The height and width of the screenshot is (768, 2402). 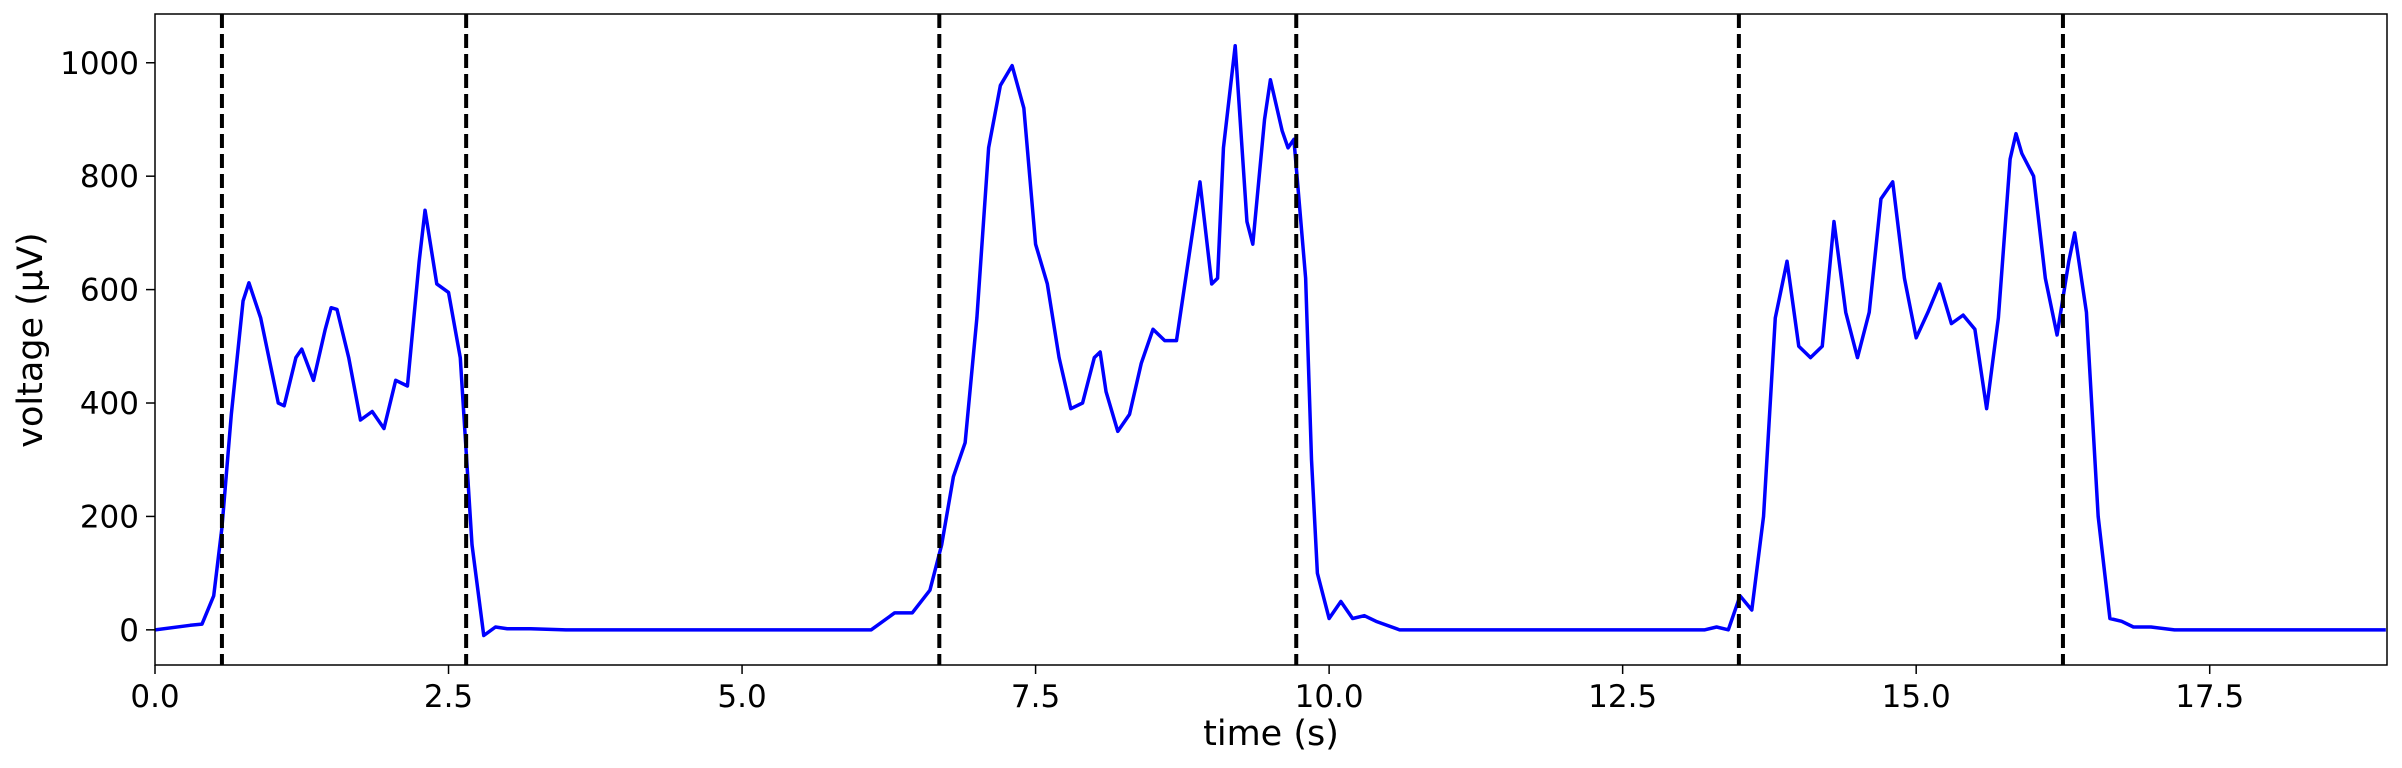 I want to click on y-tick-label: 600, so click(x=109, y=291).